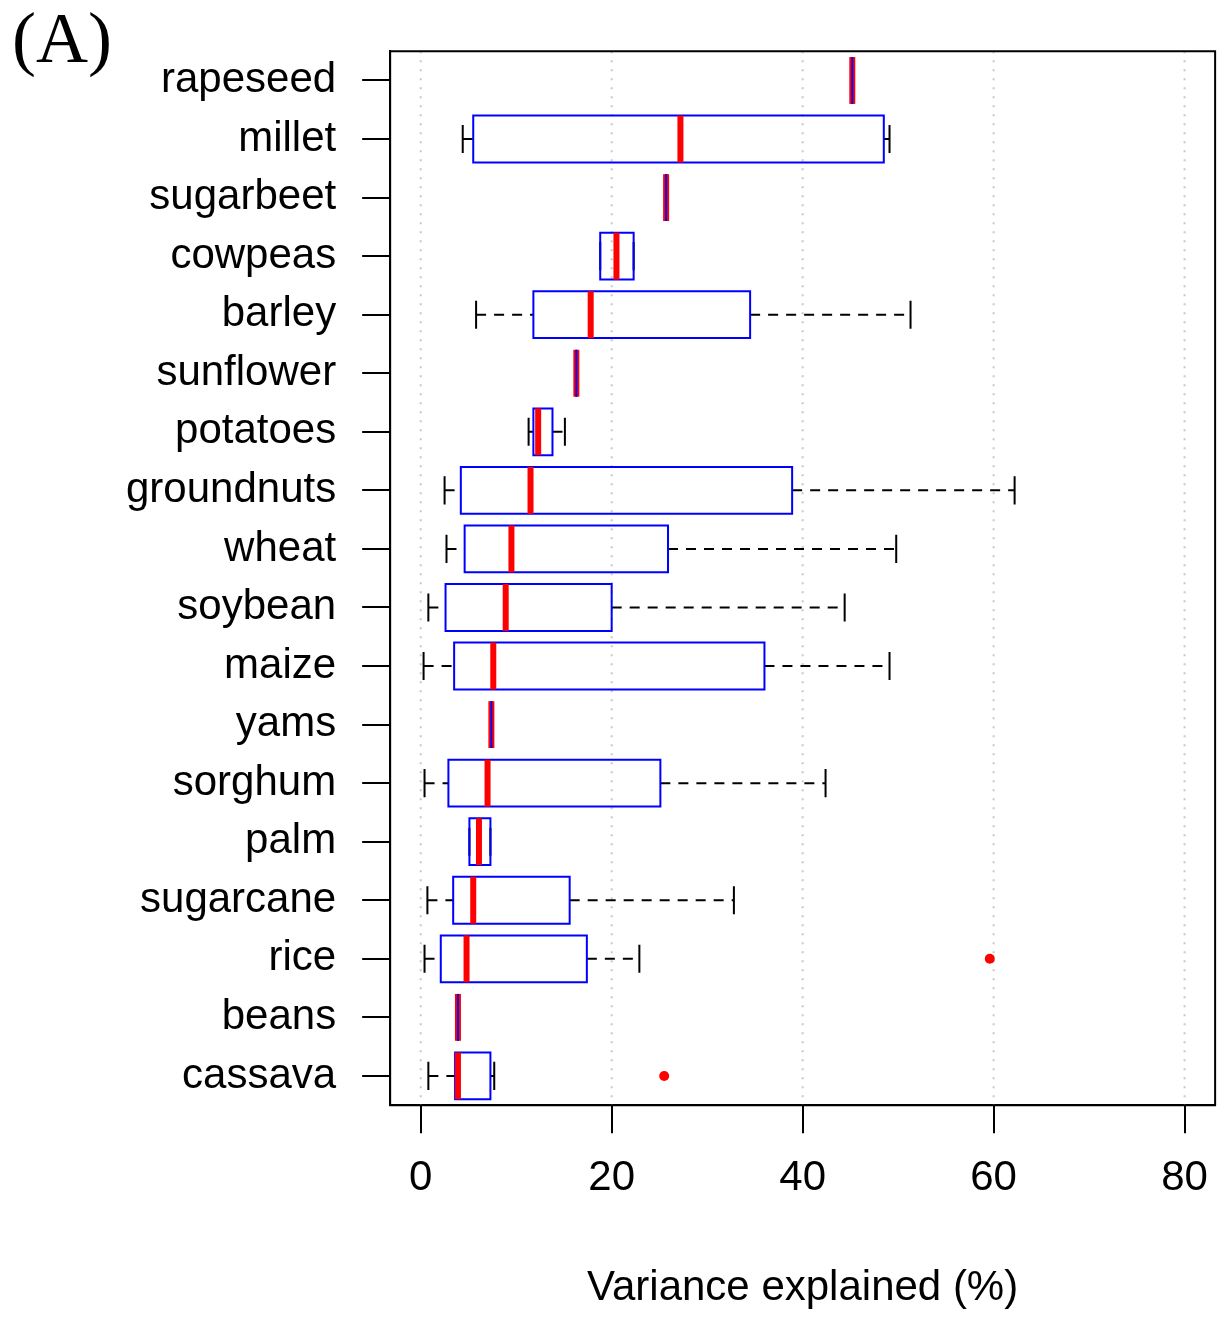  I want to click on y-tick-label: barley, so click(279, 312).